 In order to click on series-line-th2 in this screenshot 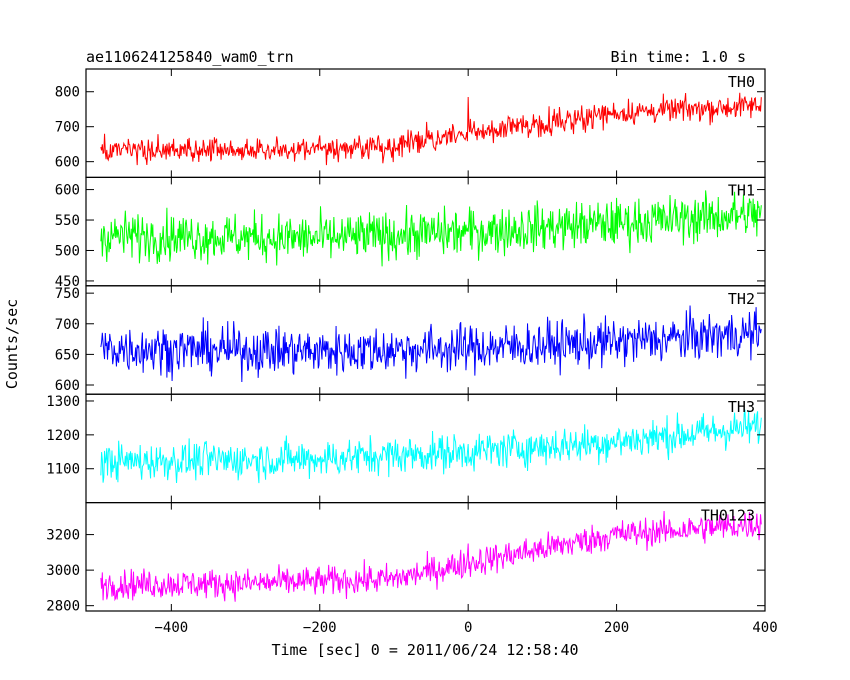, I will do `click(431, 343)`.